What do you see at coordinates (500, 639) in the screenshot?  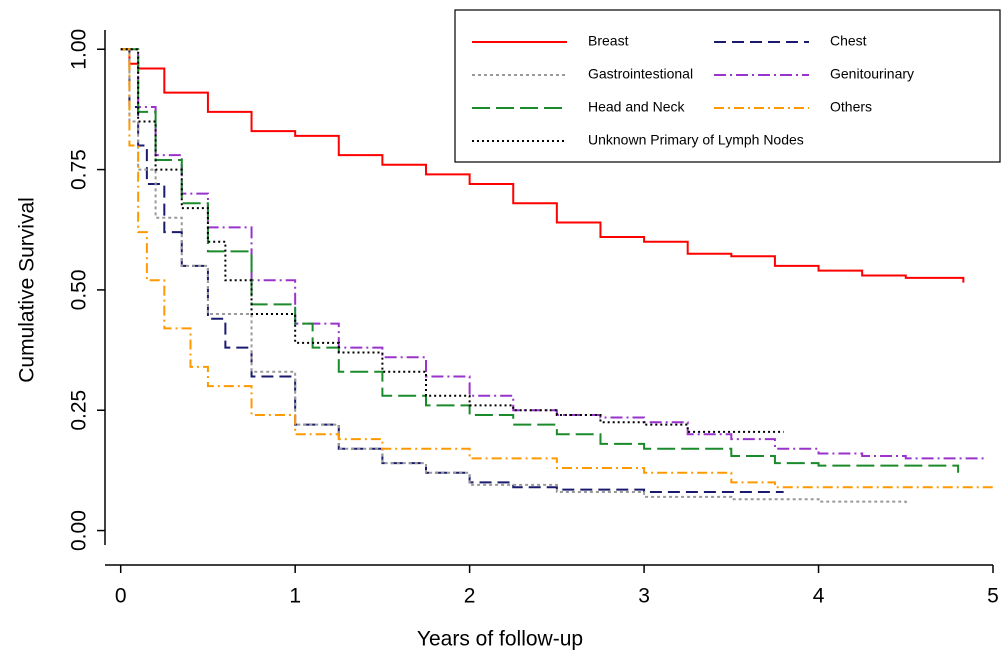 I see `x-axis-label: Years of follow-up` at bounding box center [500, 639].